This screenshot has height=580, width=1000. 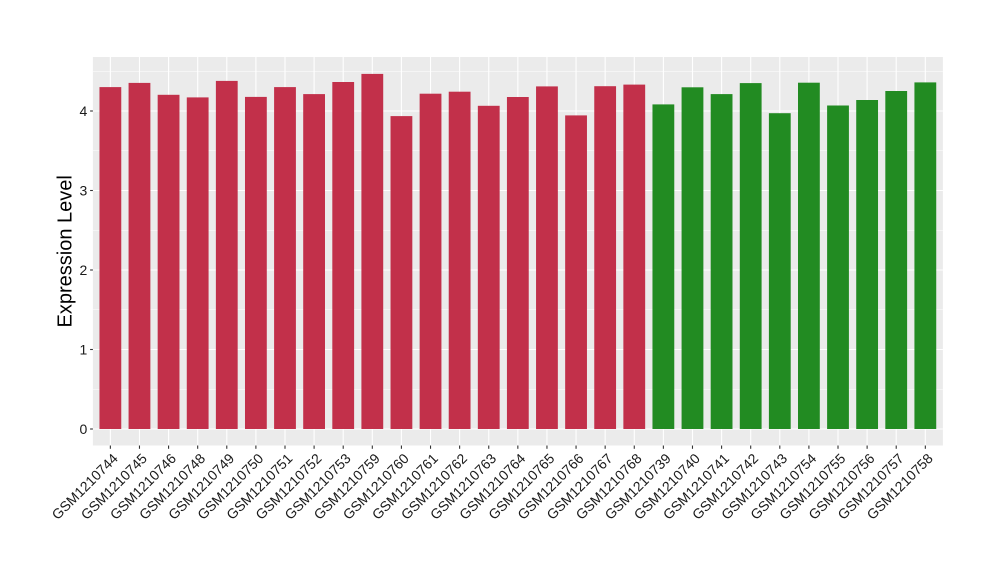 I want to click on svg-text: 0, so click(x=84, y=429).